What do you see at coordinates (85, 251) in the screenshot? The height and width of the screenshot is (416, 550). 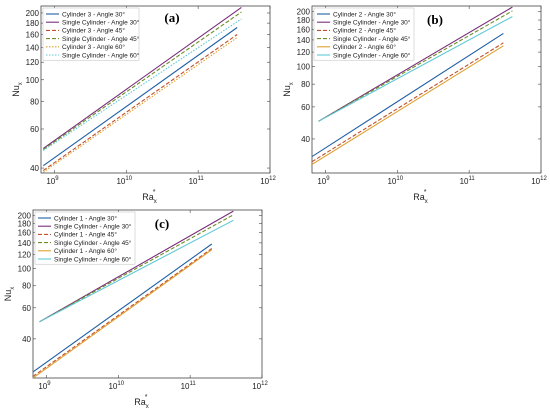 I see `legend-entry: Cylinder 1 - Angle 60°` at bounding box center [85, 251].